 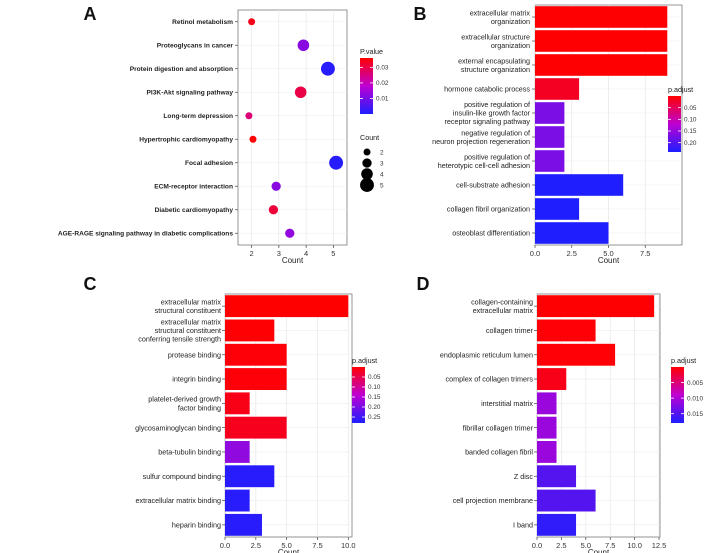 What do you see at coordinates (196, 379) in the screenshot?
I see `category-label: integrin binding` at bounding box center [196, 379].